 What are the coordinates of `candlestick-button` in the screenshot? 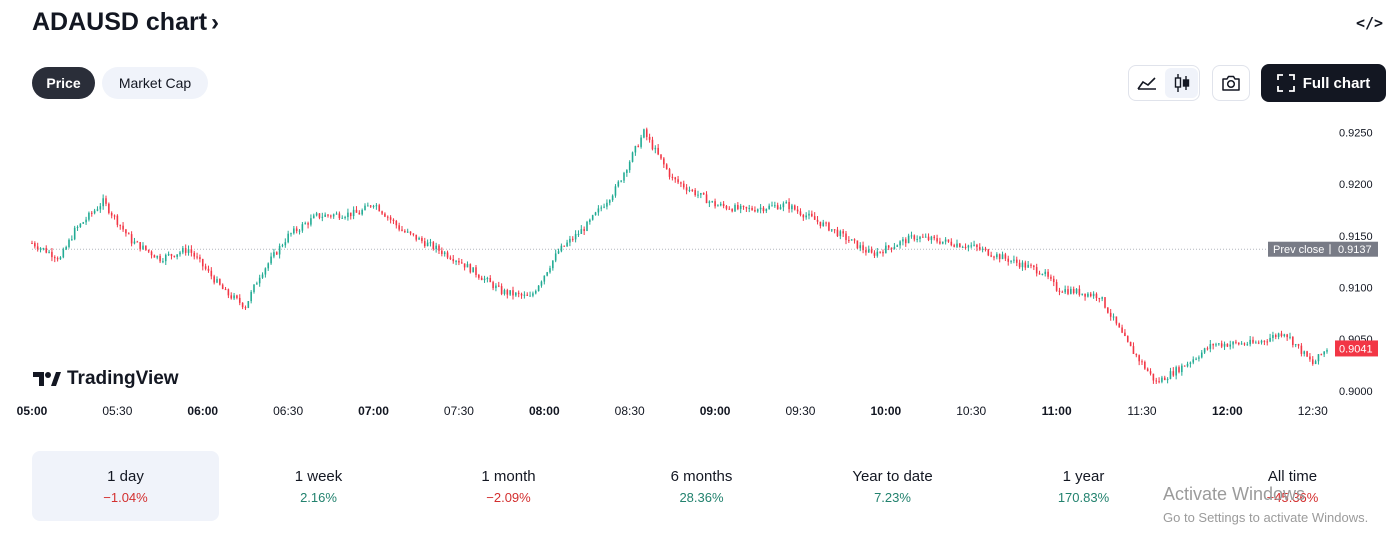 It's located at (1181, 83).